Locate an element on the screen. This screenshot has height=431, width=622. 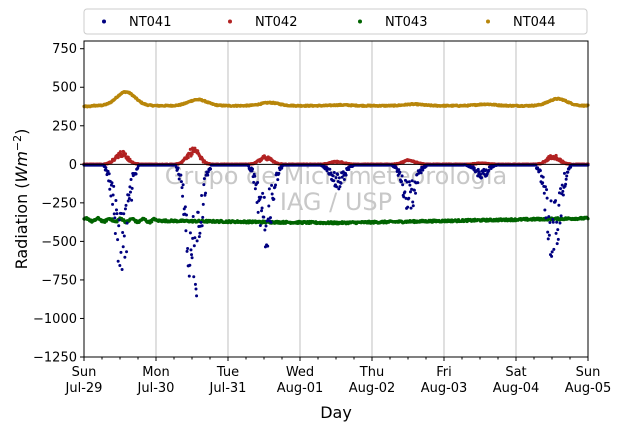
y-axis: −1250 −1000 −750 −500 −250 0 250 500 750 is located at coordinates (58, 204).